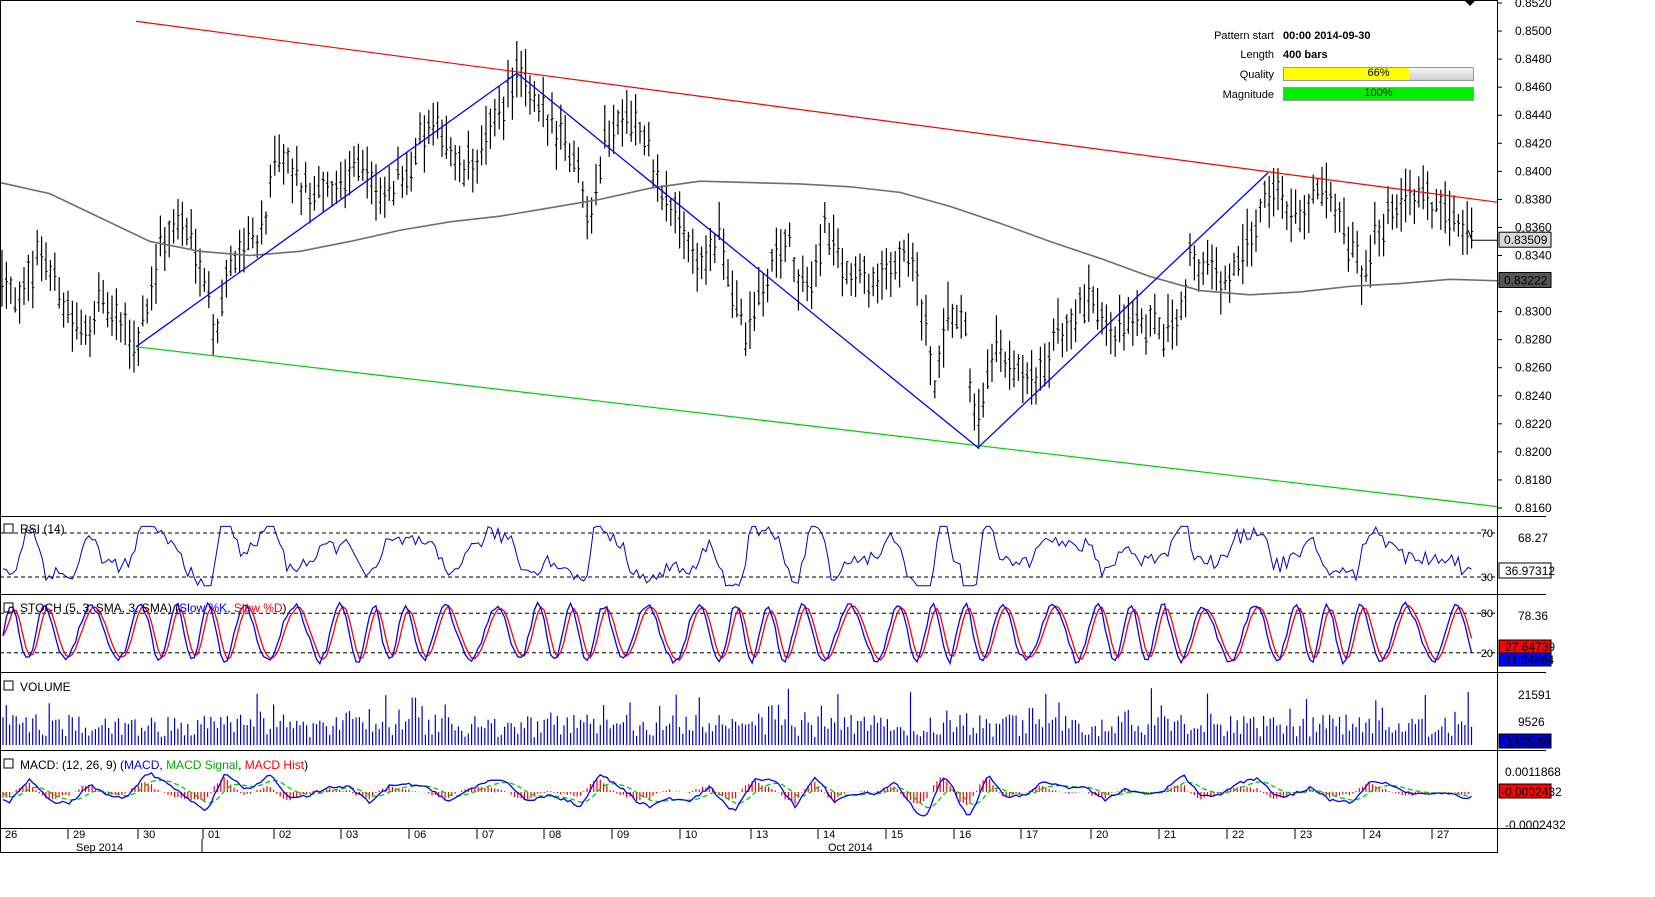 Image resolution: width=1655 pixels, height=897 pixels. I want to click on stoch-d-value-label: 11.34864, so click(1529, 660).